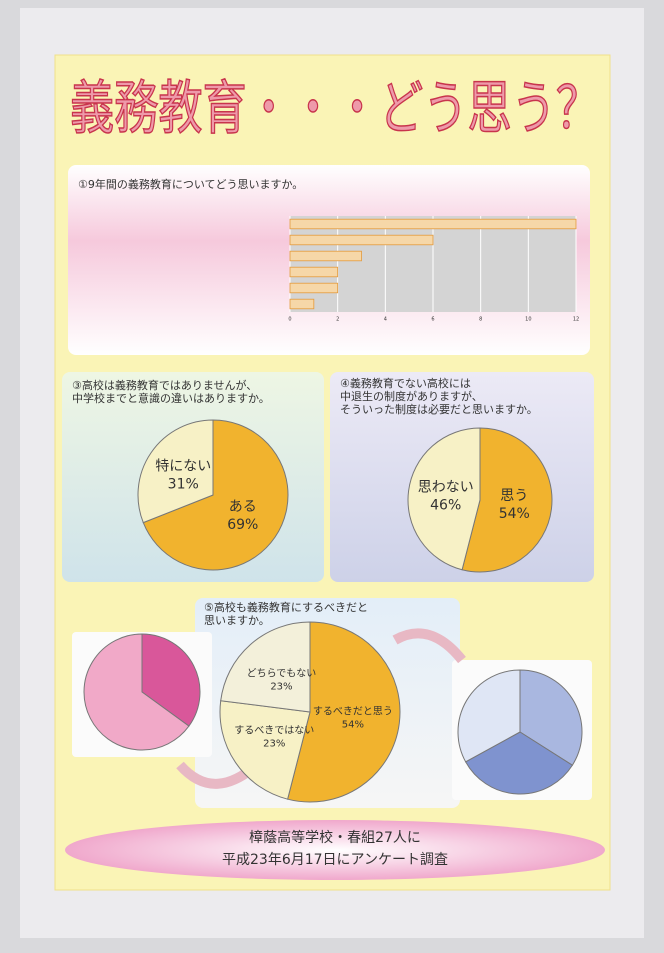  Describe the element at coordinates (274, 730) in the screenshot. I see `slice-label: するべきではない` at that location.